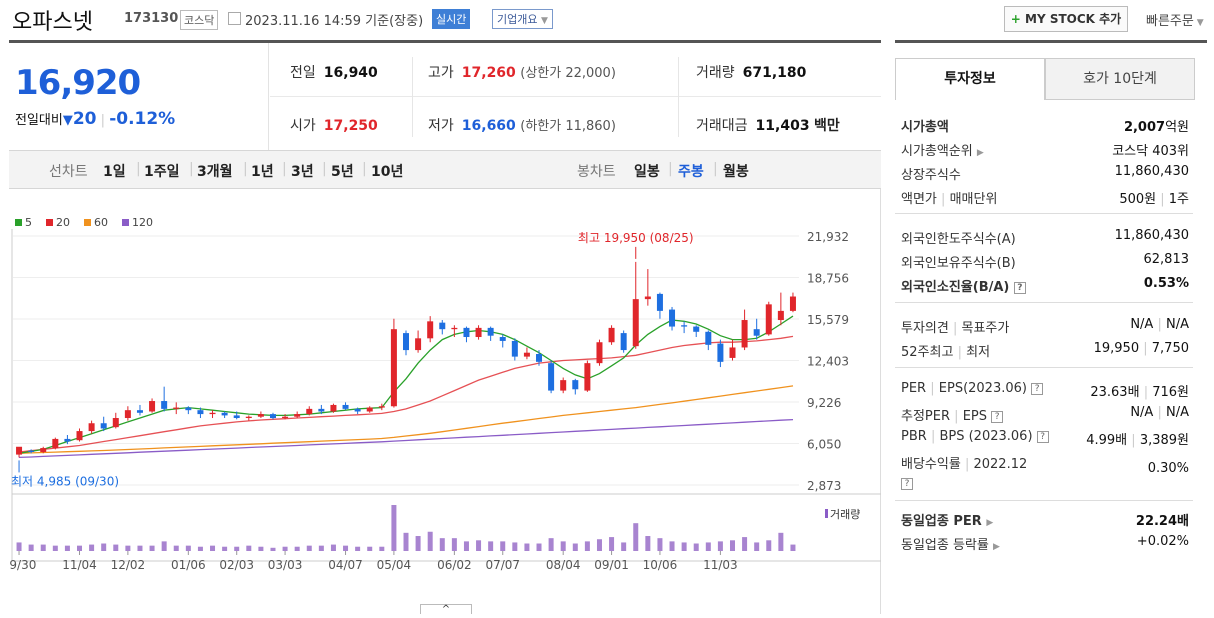 The width and height of the screenshot is (1214, 618). I want to click on stat-volume: 거래량 671,180, so click(751, 73).